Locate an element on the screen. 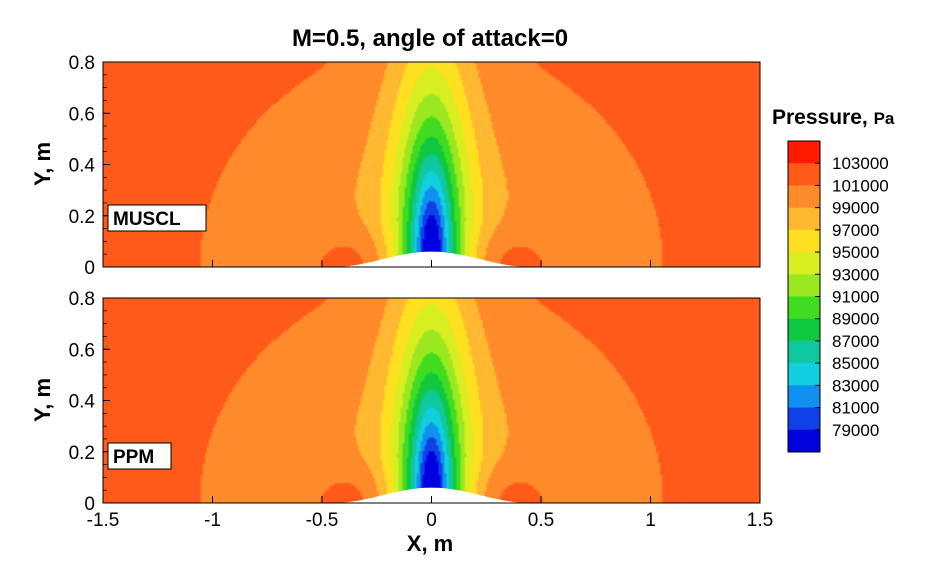 The image size is (928, 563). colorbar-label: 95000 is located at coordinates (855, 252).